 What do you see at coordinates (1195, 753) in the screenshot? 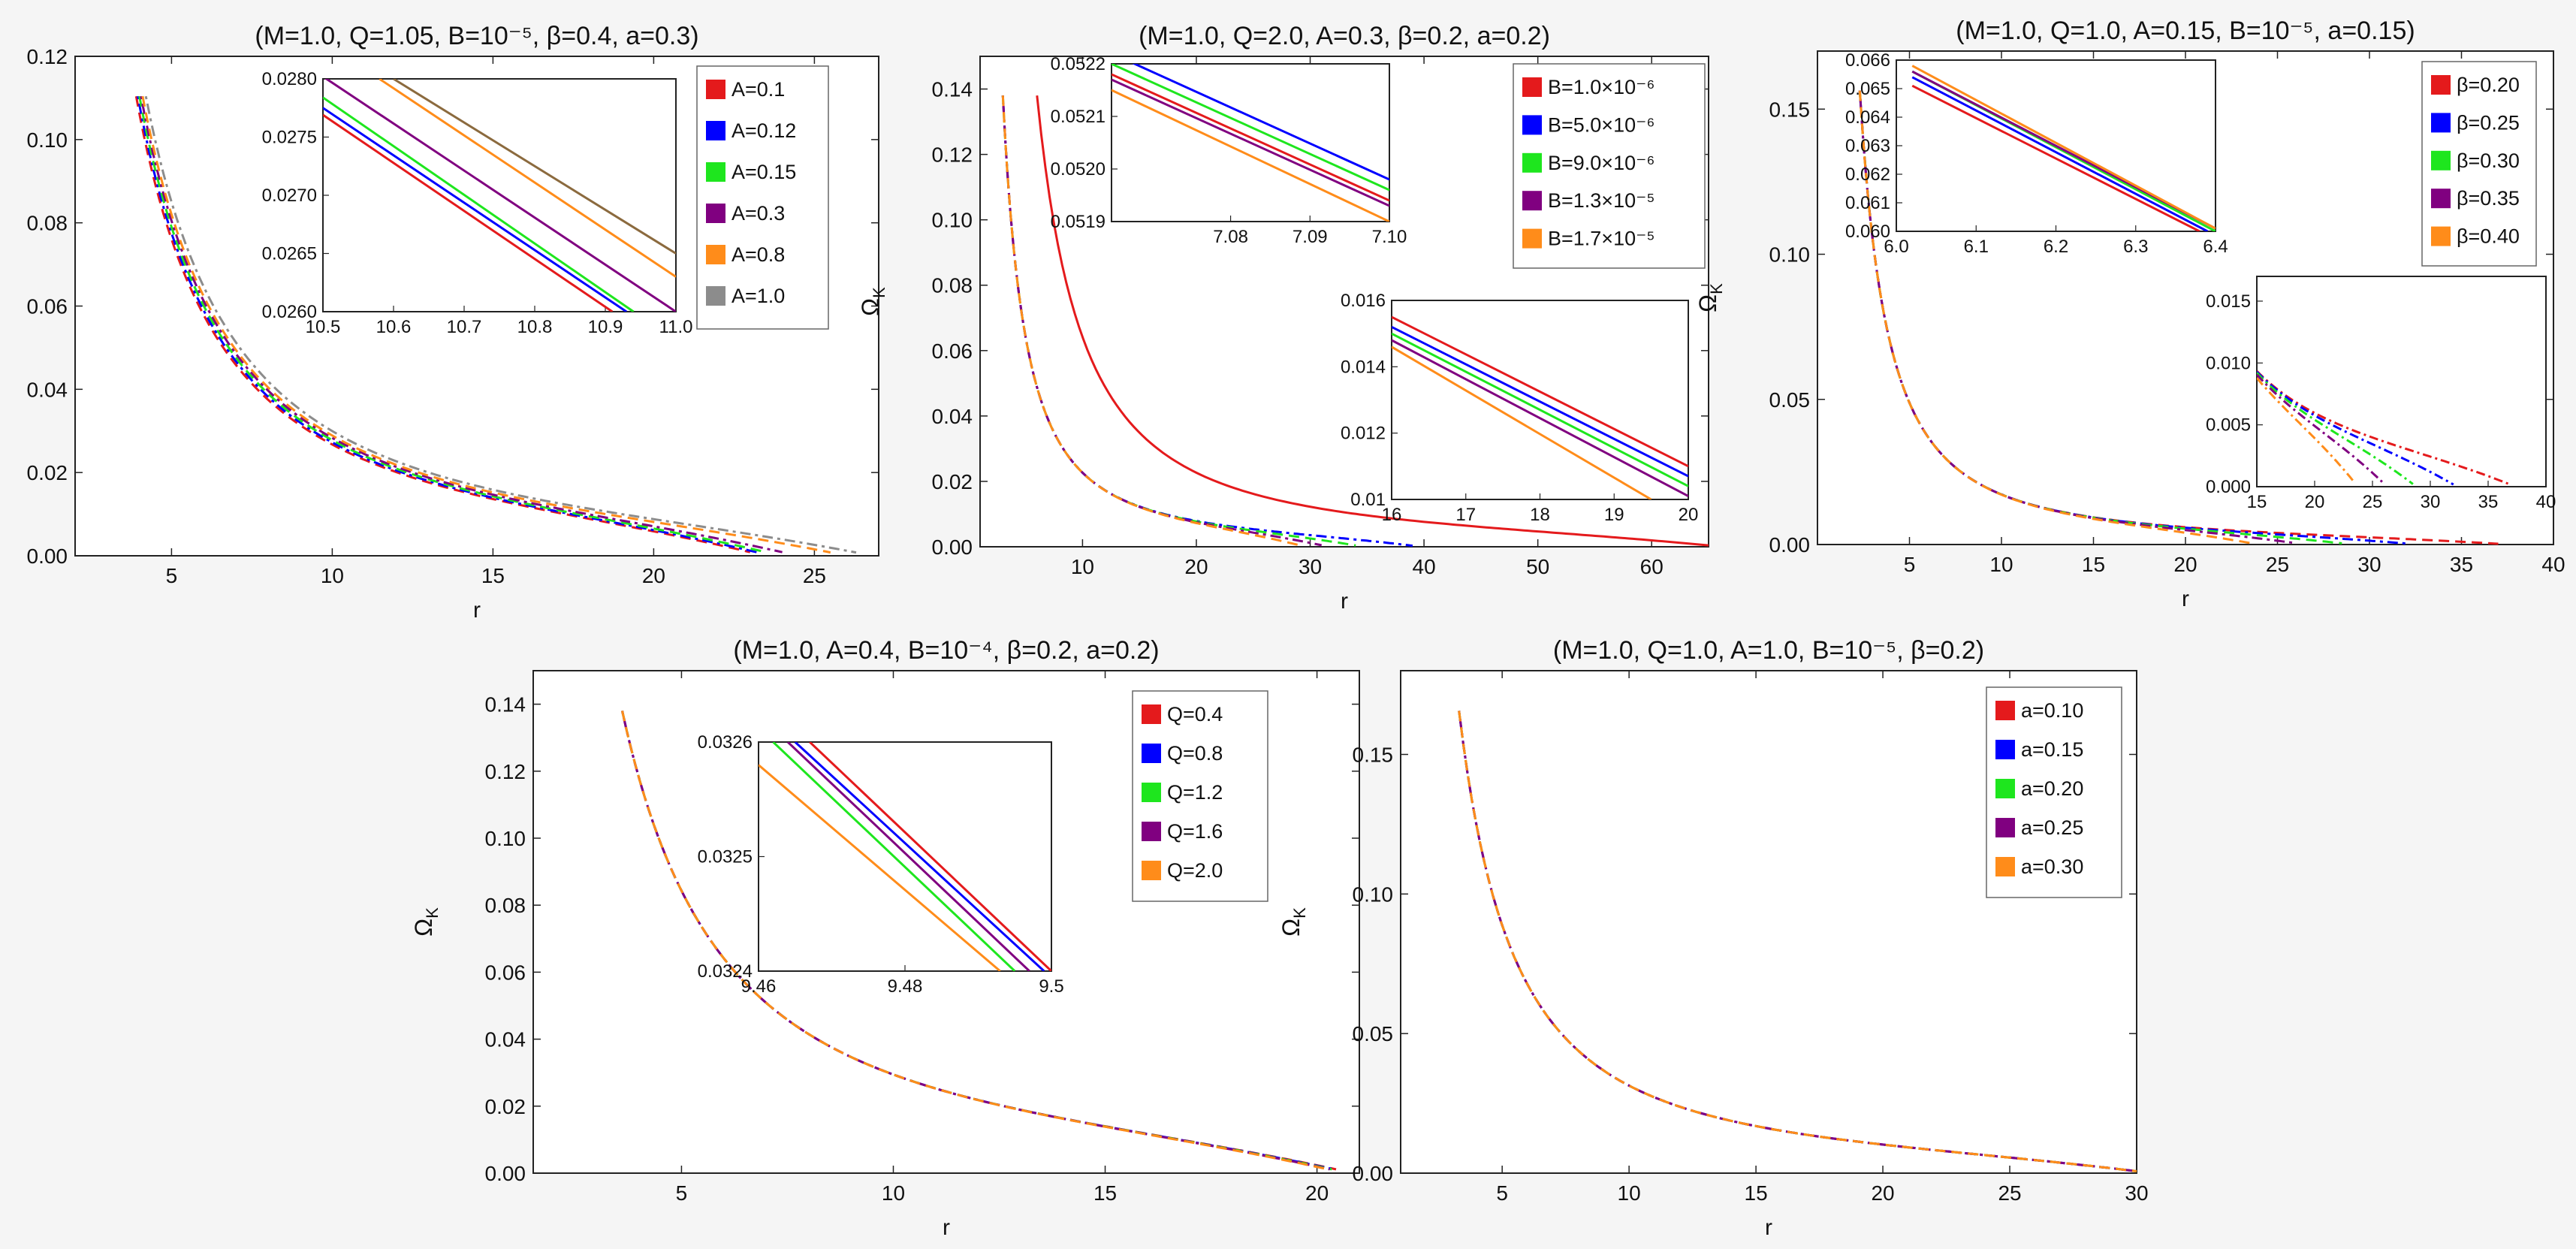
I see `legend-label: Q=0.8` at bounding box center [1195, 753].